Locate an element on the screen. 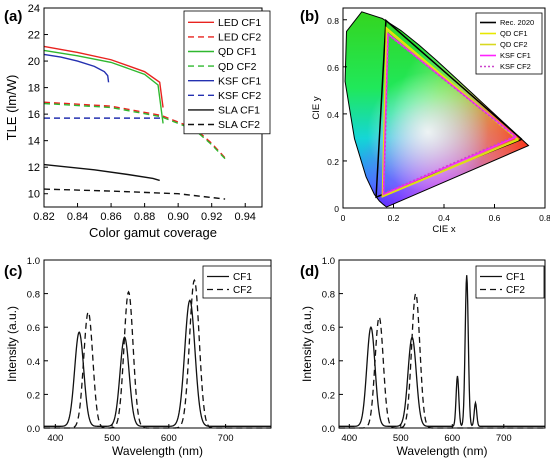  panel-label: (b) is located at coordinates (309, 16).